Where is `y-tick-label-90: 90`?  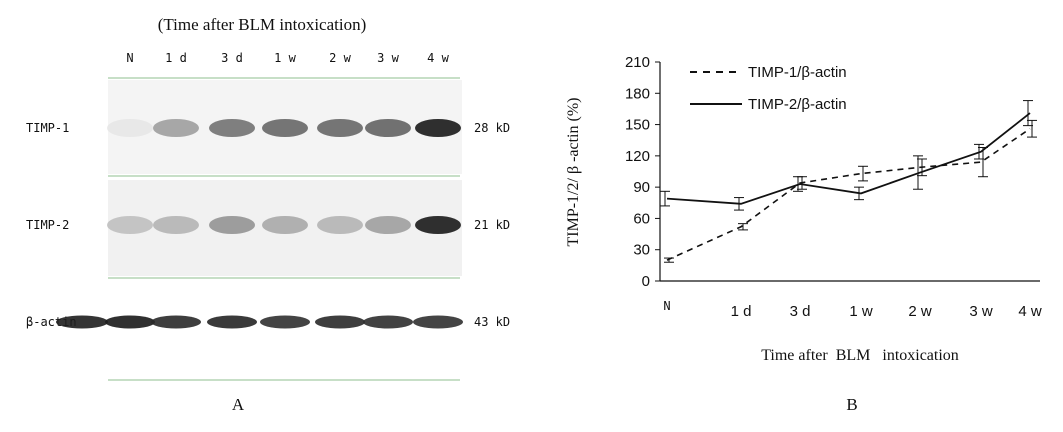 y-tick-label-90: 90 is located at coordinates (641, 187).